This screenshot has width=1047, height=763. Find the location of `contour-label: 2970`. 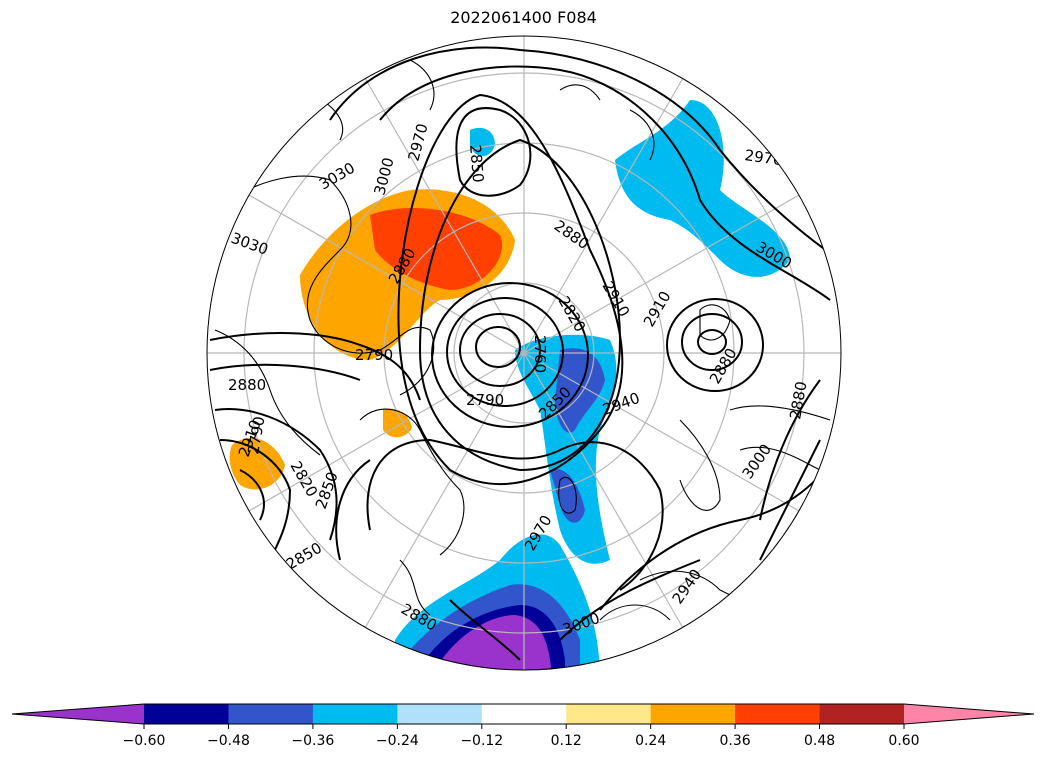

contour-label: 2970 is located at coordinates (763, 157).